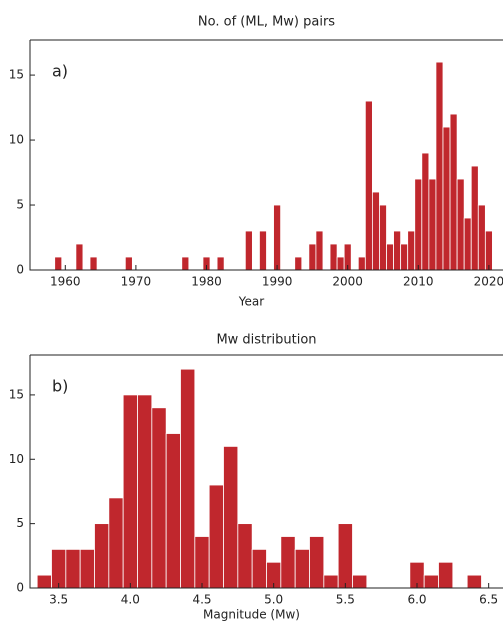 The image size is (503, 627). I want to click on x-tick-label: 1990, so click(277, 282).